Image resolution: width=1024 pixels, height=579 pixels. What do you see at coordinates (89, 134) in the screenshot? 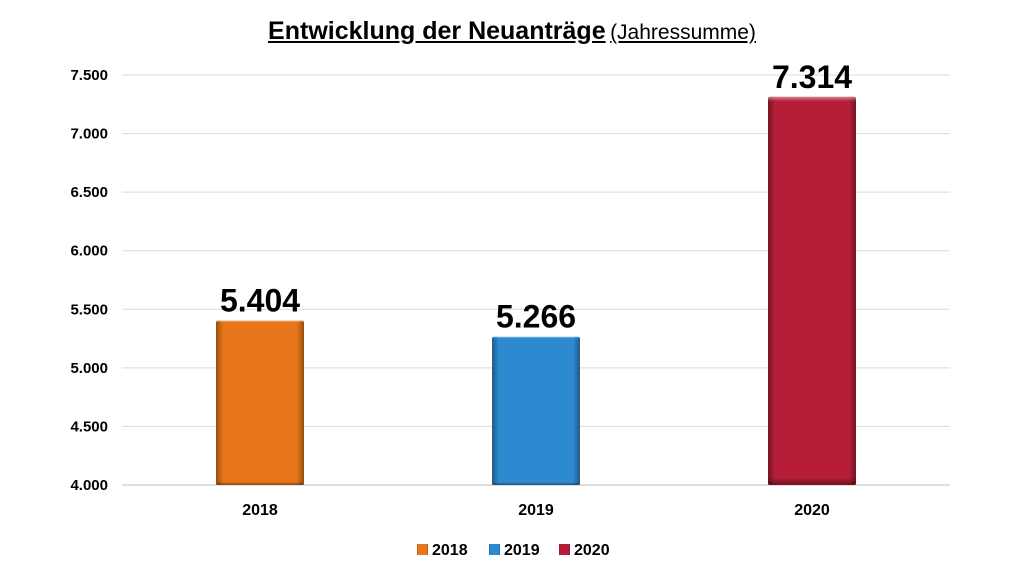
I see `y-tick-label: 7.000` at bounding box center [89, 134].